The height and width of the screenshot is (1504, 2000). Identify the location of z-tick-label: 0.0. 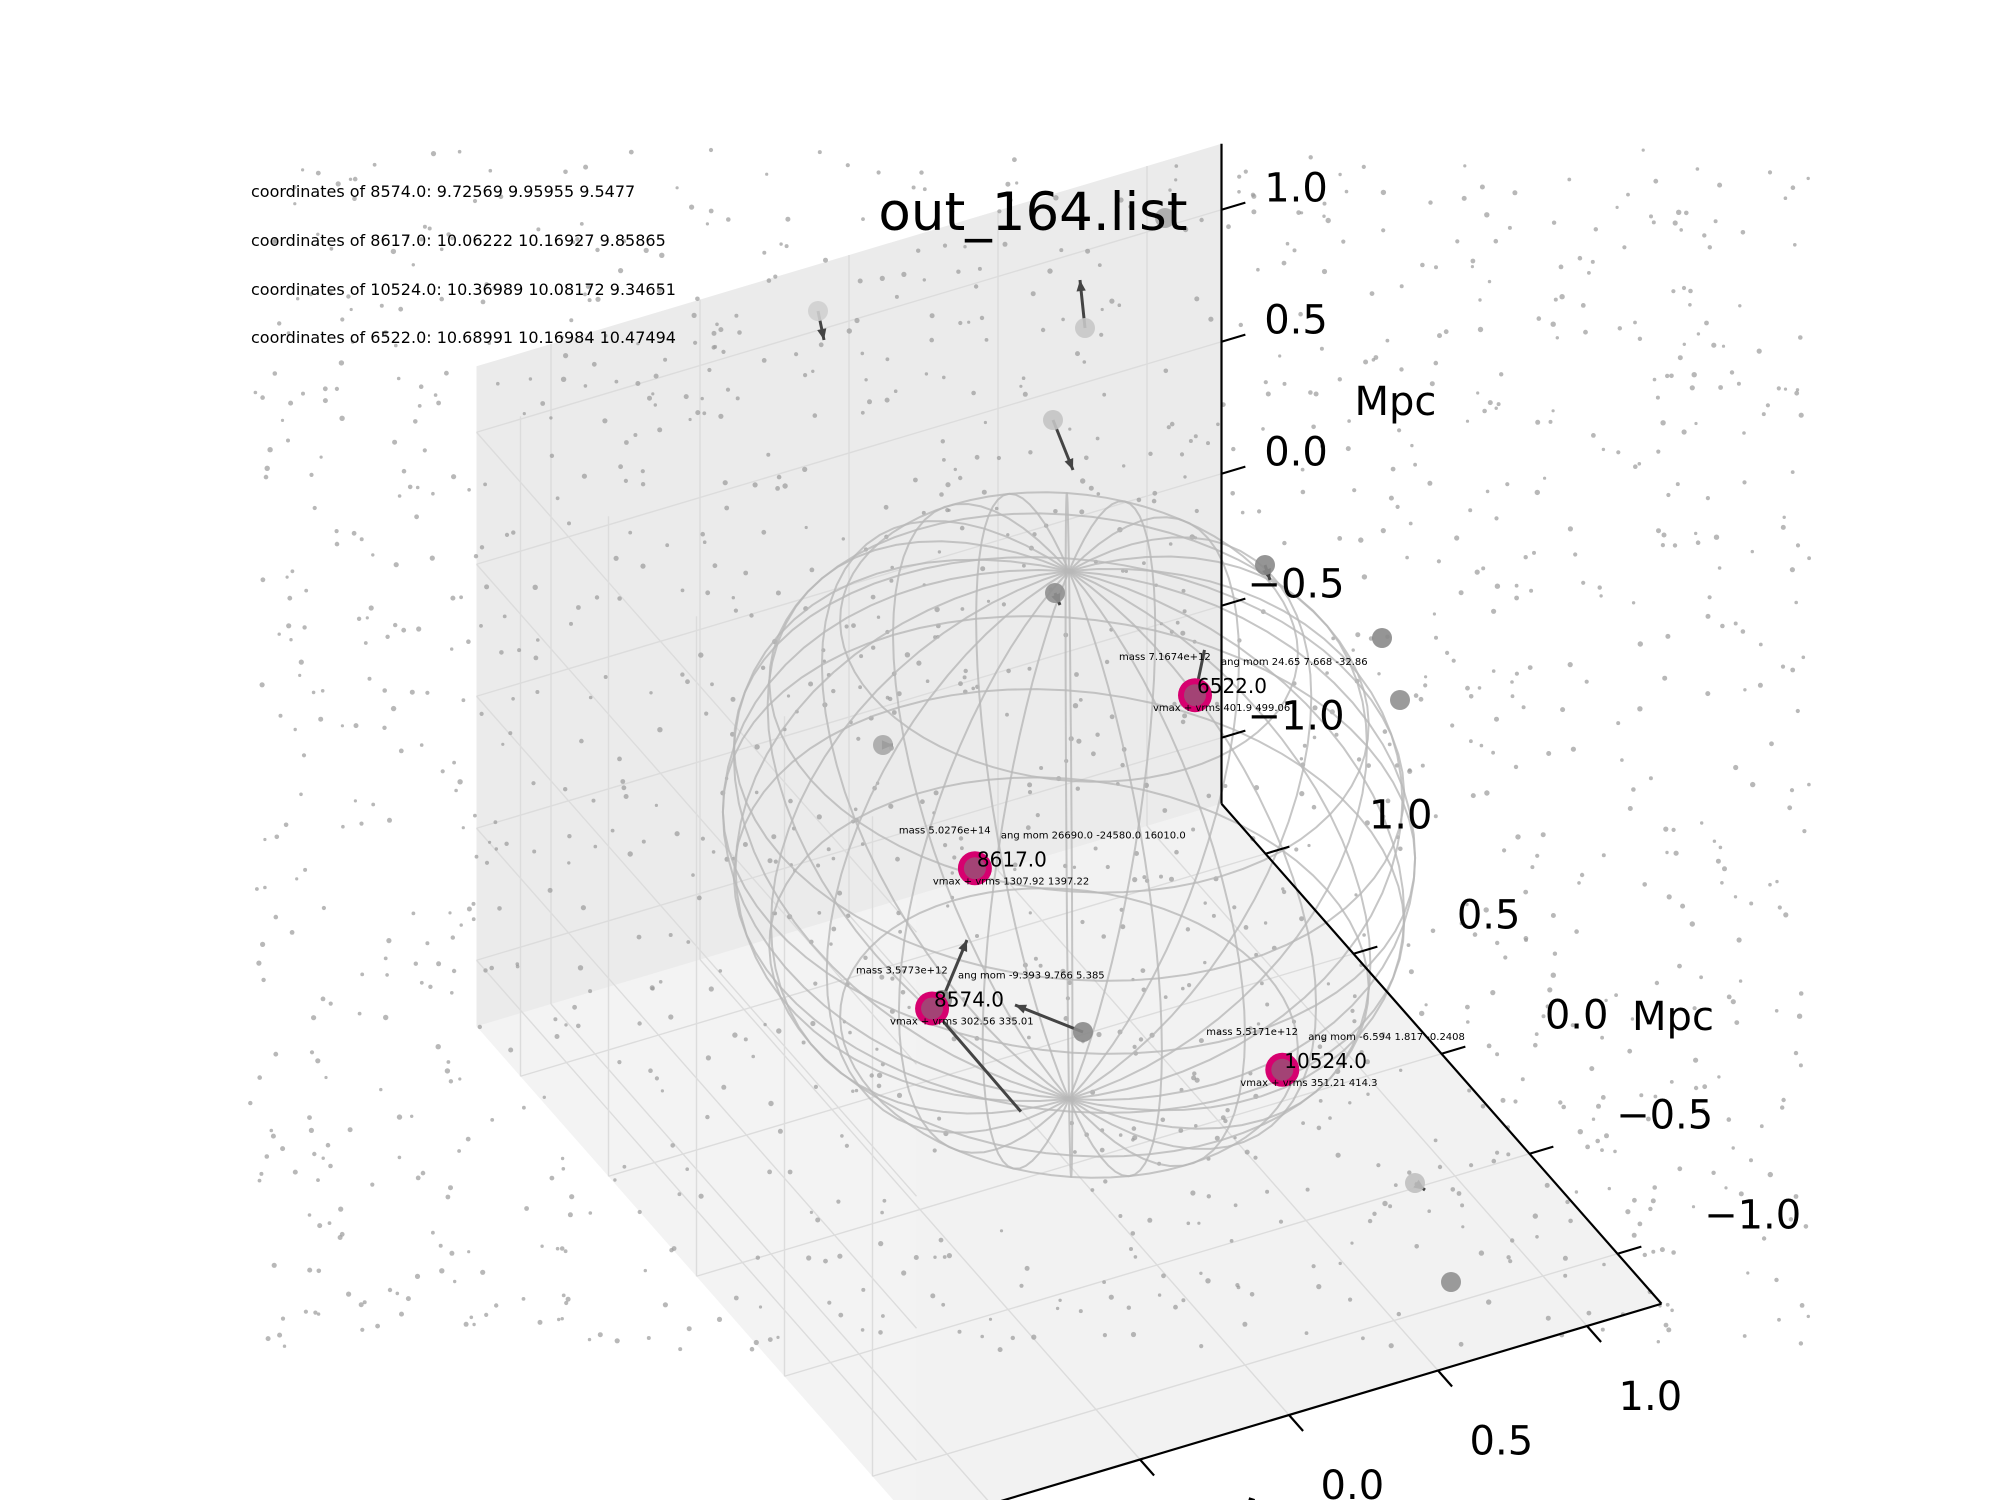
(1296, 453).